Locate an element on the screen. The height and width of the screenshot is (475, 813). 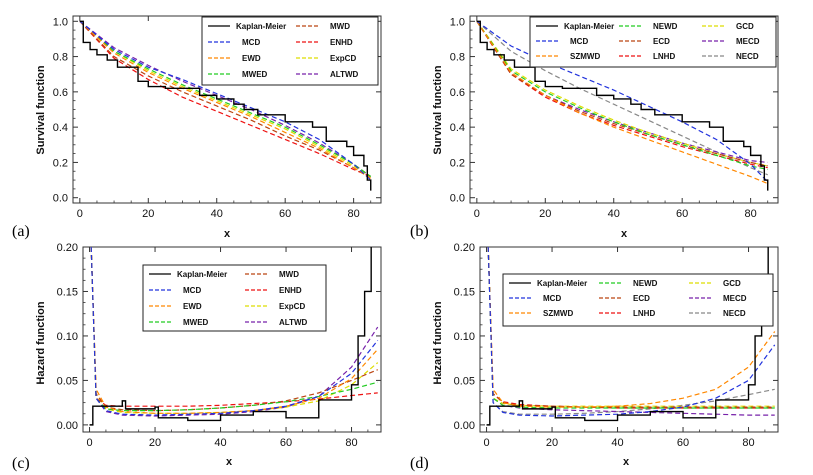
series-line-ecd is located at coordinates (622, 93).